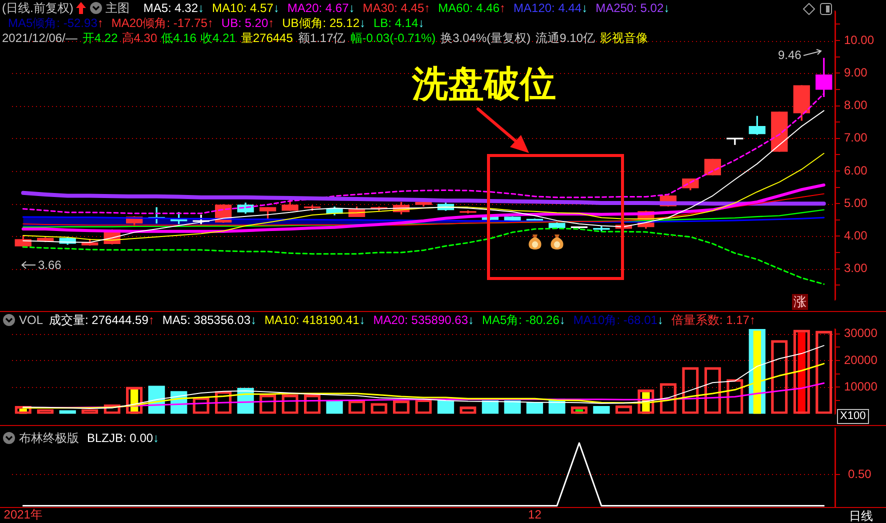 This screenshot has height=523, width=886. I want to click on annotation: MA120: 4.44, so click(548, 8).